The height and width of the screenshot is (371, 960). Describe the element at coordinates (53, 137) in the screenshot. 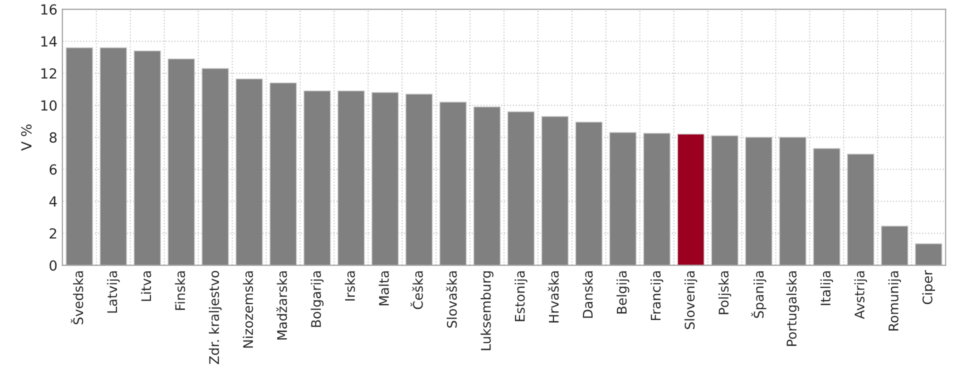

I see `y-tick-label: 8` at that location.